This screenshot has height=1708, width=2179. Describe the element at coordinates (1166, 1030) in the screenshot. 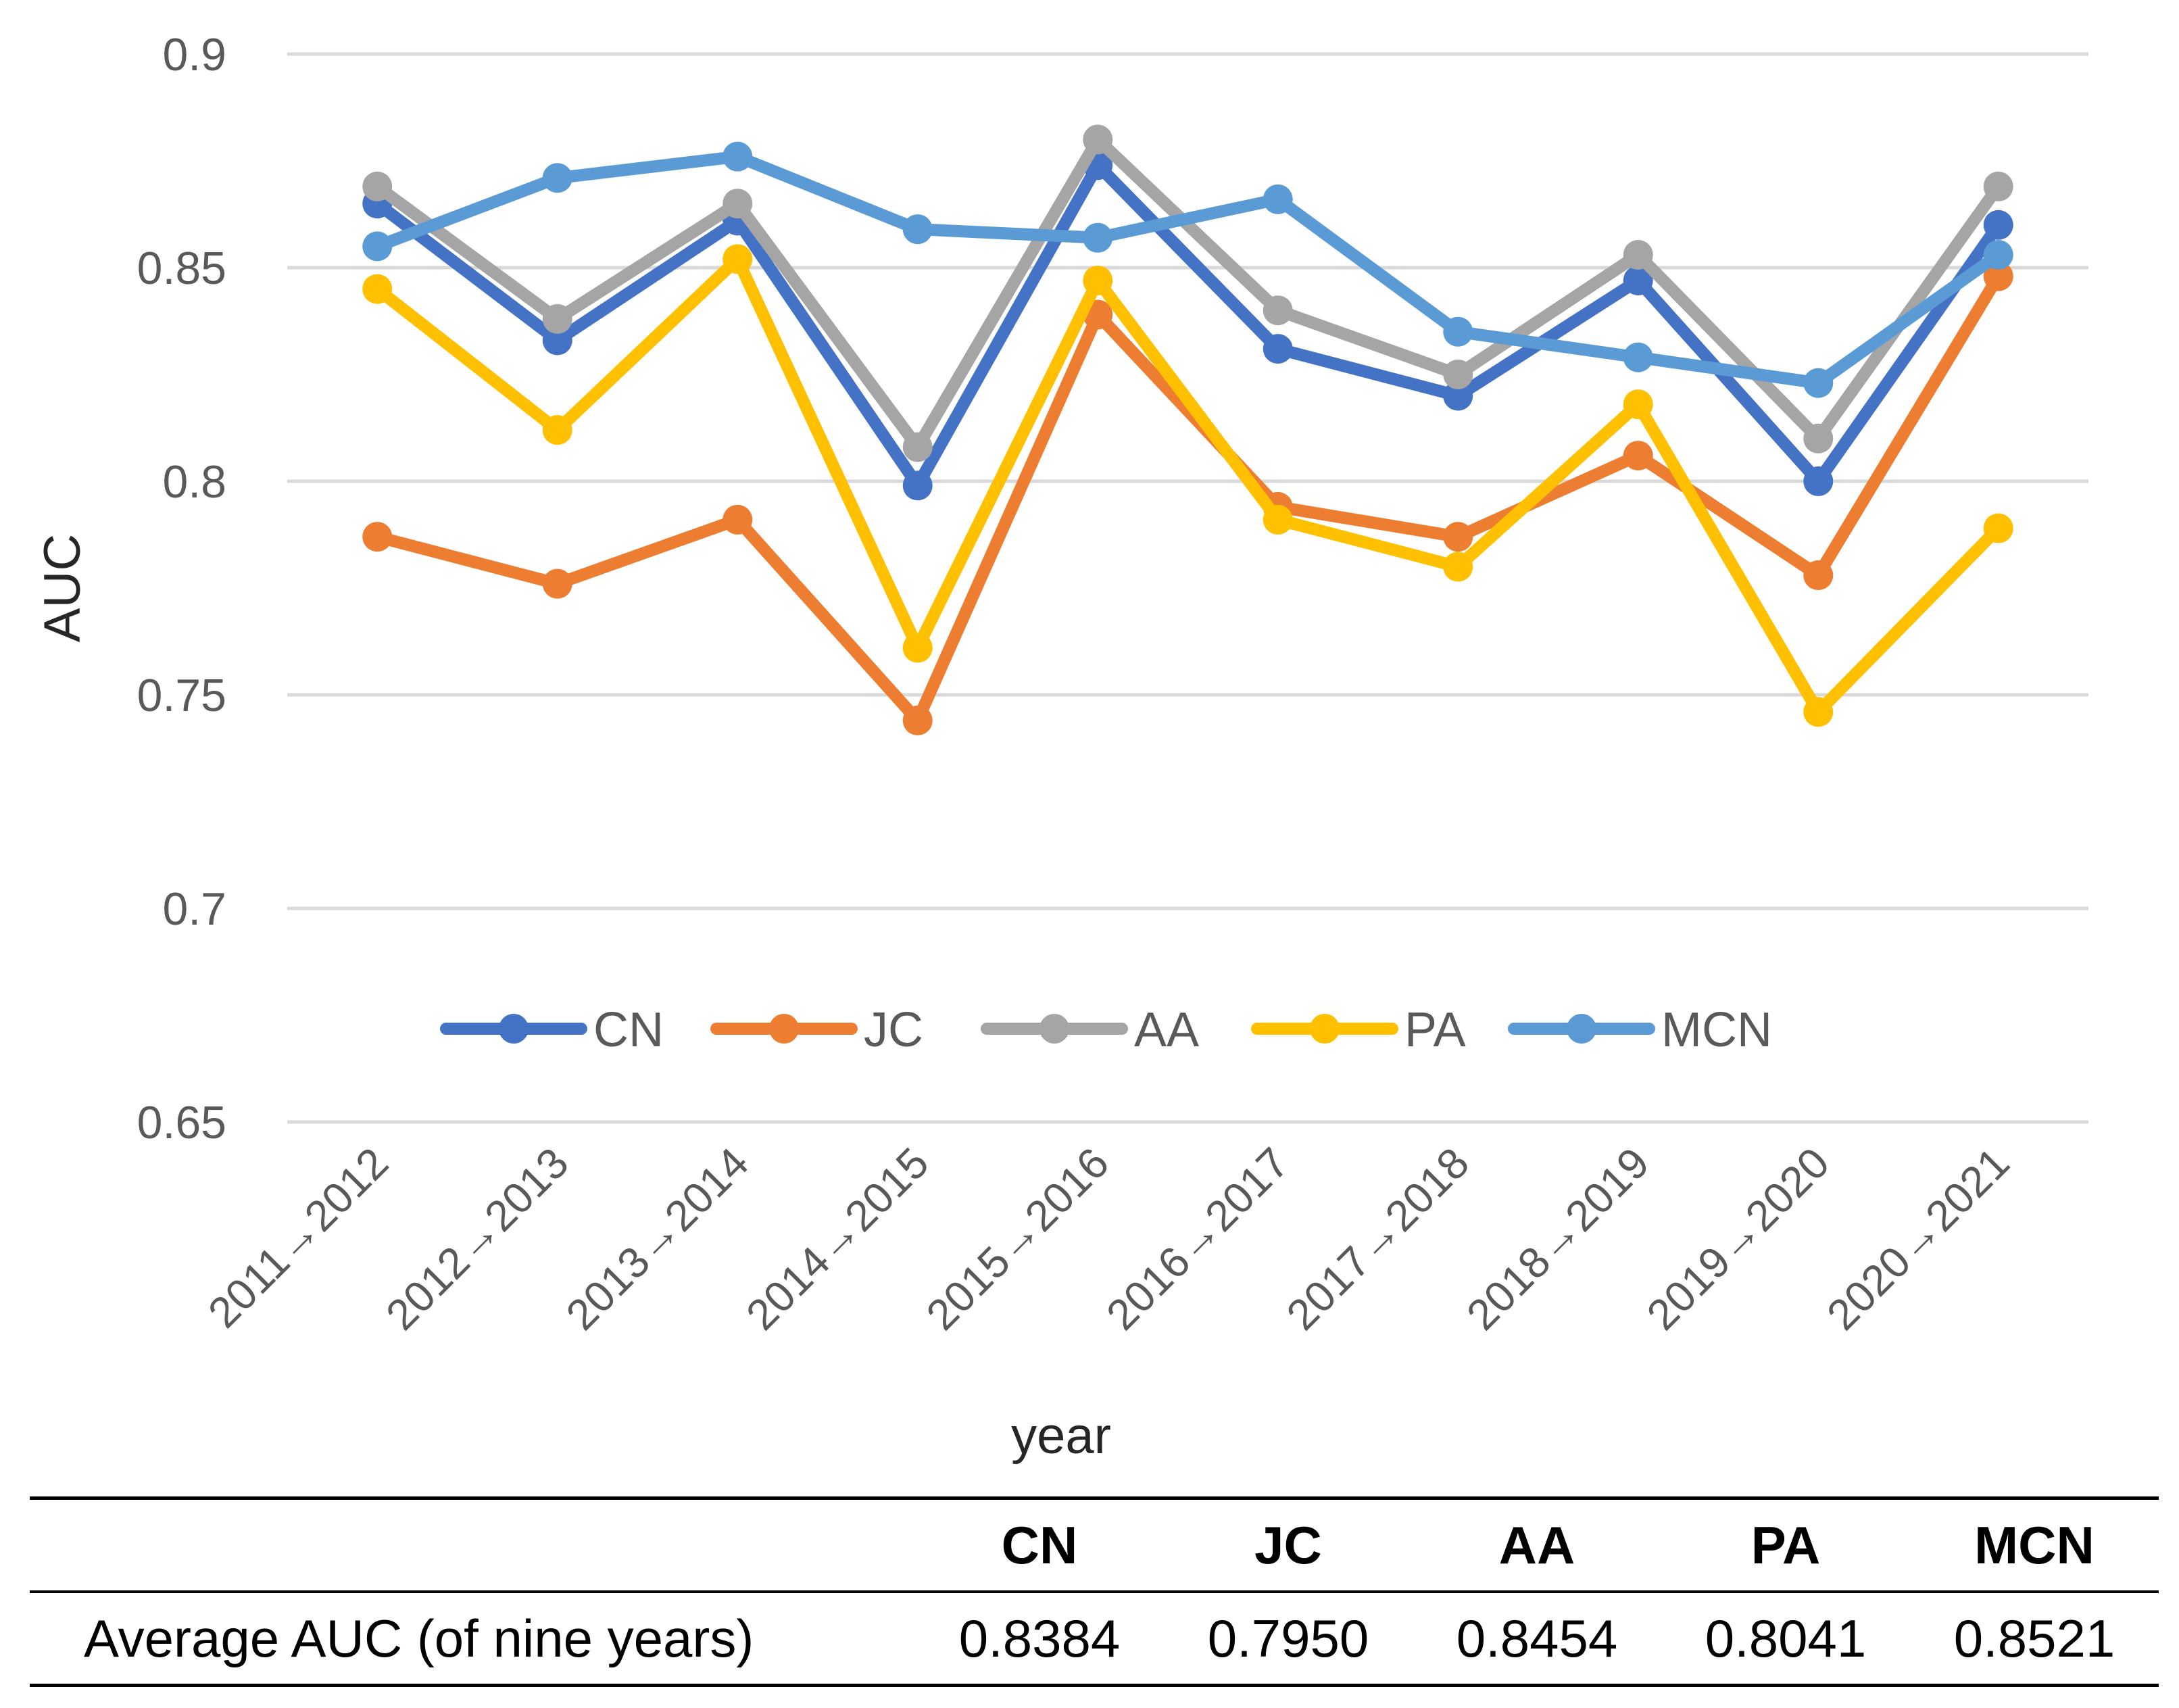

I see `legend-label: AA` at that location.